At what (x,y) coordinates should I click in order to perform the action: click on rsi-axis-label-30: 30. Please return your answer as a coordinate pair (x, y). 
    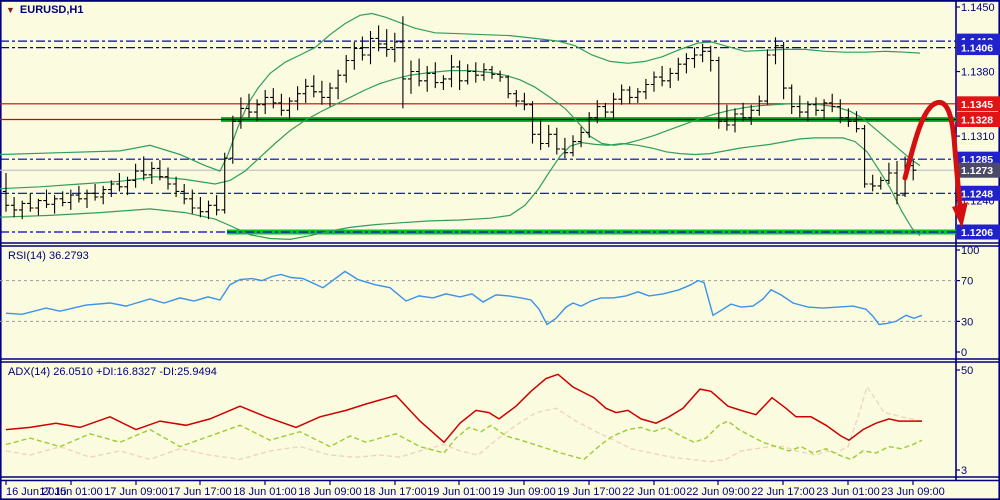
    Looking at the image, I should click on (967, 322).